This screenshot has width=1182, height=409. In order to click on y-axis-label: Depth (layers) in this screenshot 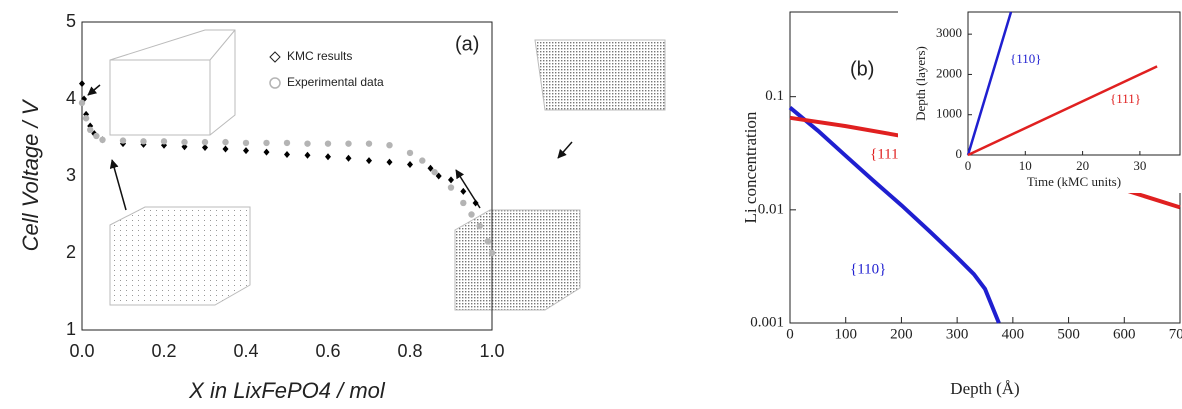, I will do `click(920, 83)`.